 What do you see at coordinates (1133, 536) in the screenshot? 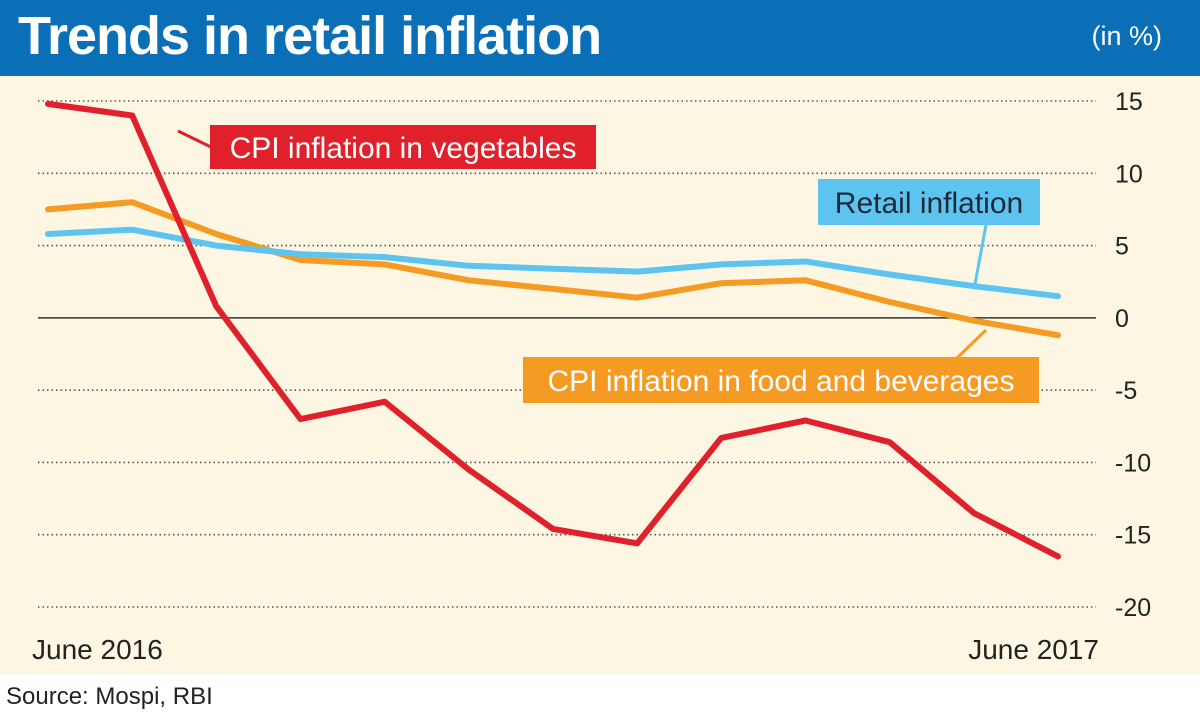
I see `y-tick-label: -15` at bounding box center [1133, 536].